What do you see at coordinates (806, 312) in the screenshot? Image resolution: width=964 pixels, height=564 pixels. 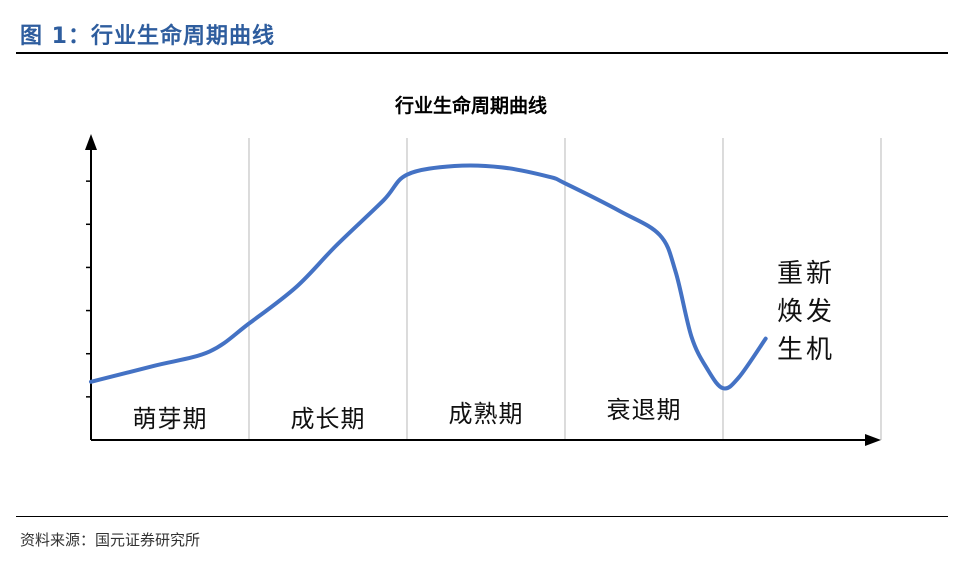 I see `stage-label: 焕发` at bounding box center [806, 312].